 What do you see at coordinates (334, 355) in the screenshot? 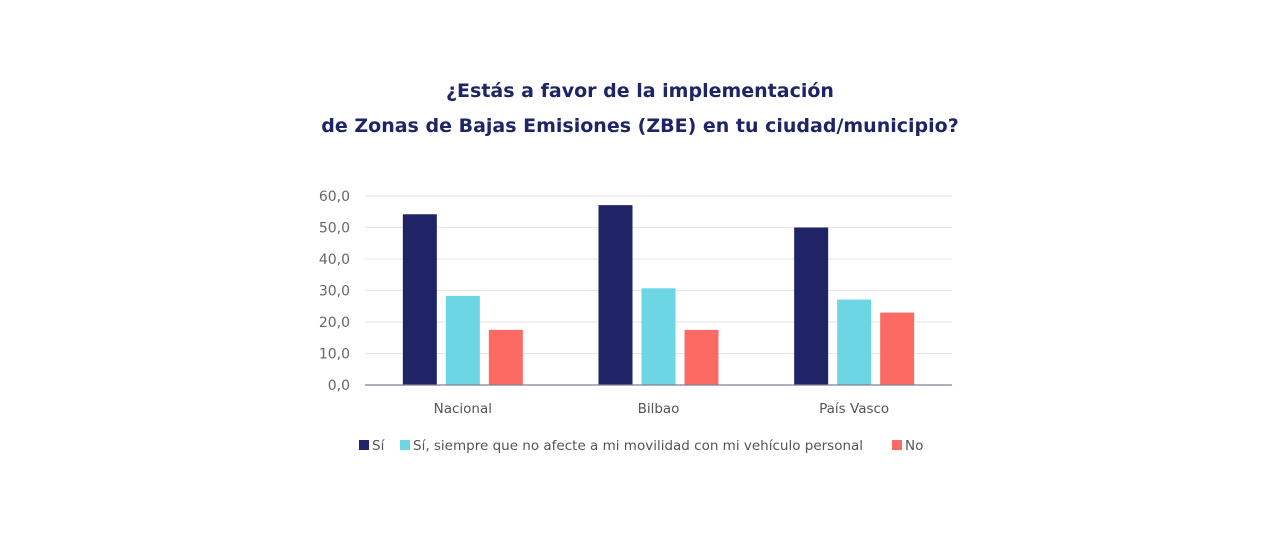
I see `y-tick-label: 10,0` at bounding box center [334, 355].